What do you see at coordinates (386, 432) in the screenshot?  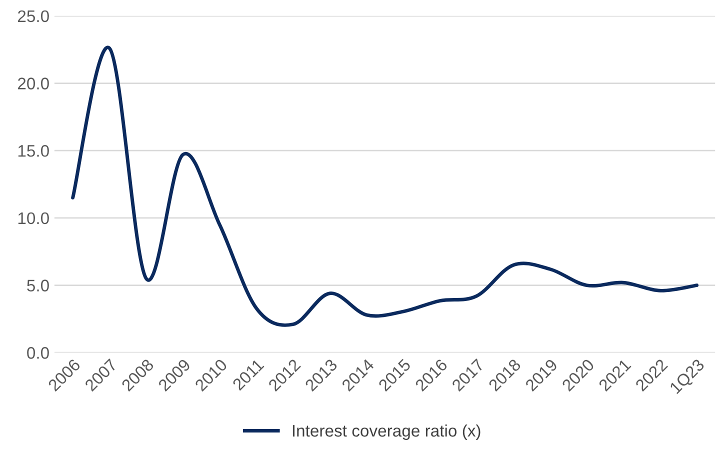 I see `legend-label: Interest coverage ratio (x)` at bounding box center [386, 432].